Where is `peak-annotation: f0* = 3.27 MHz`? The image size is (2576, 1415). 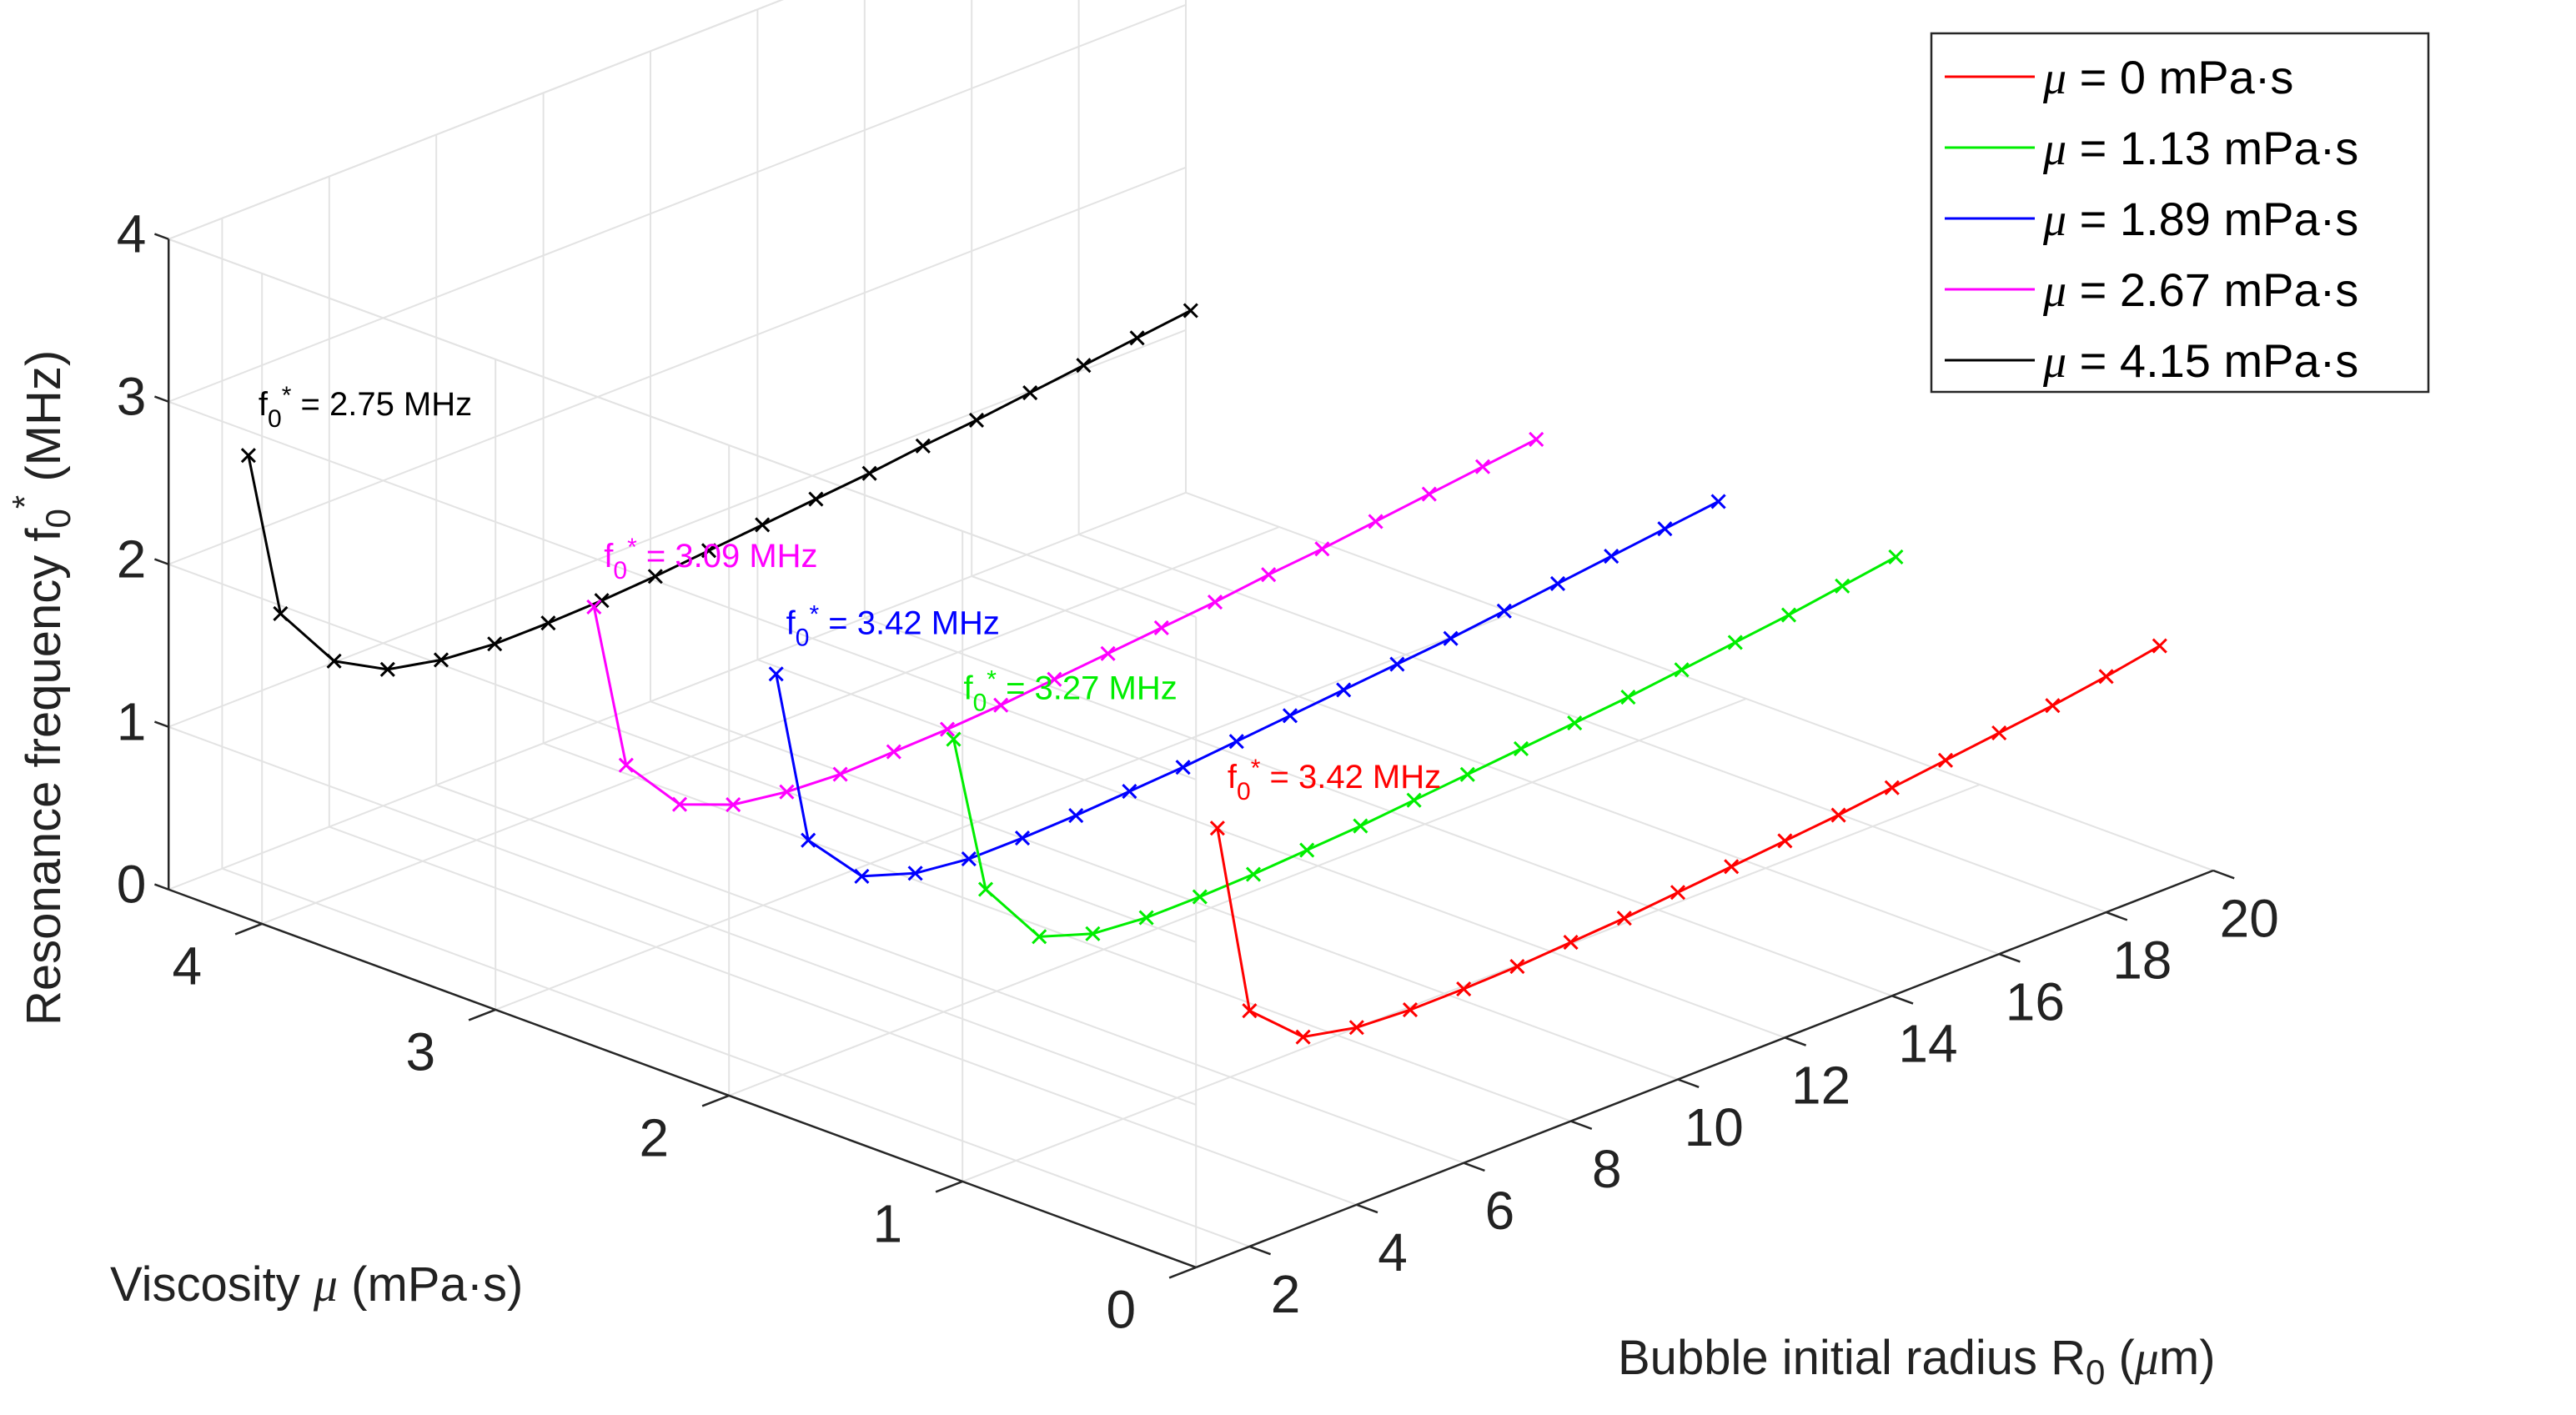 peak-annotation: f0* = 3.27 MHz is located at coordinates (1070, 691).